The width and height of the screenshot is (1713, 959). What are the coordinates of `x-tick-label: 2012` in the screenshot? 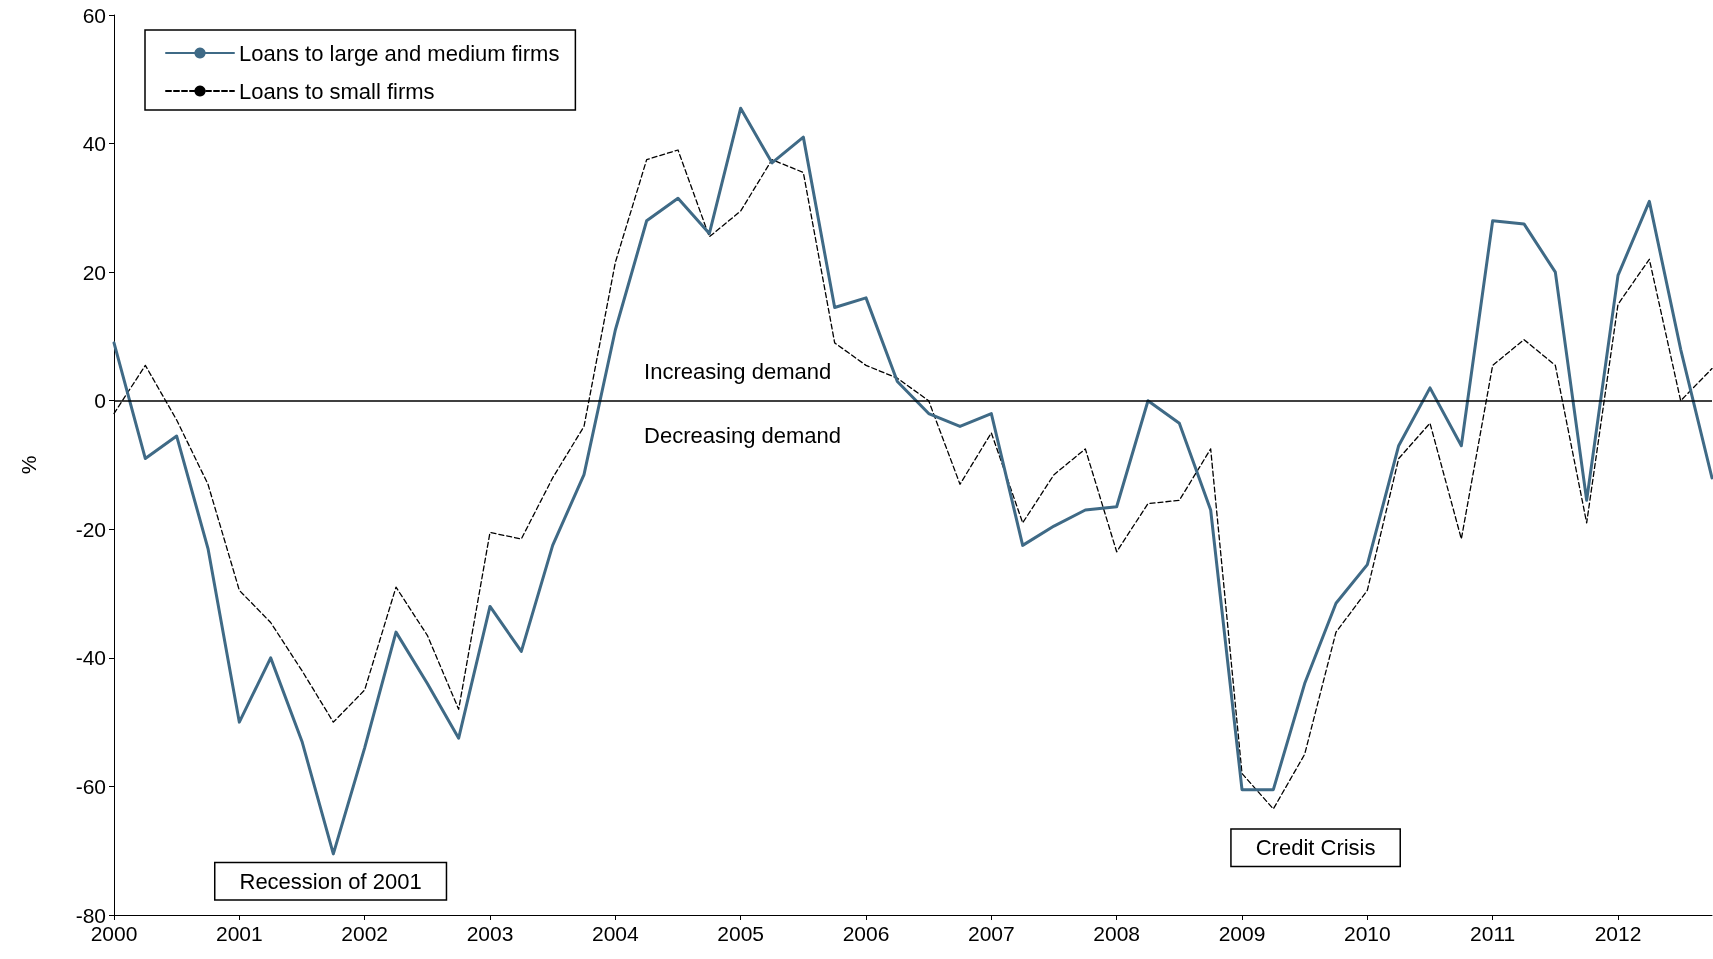 It's located at (1618, 933).